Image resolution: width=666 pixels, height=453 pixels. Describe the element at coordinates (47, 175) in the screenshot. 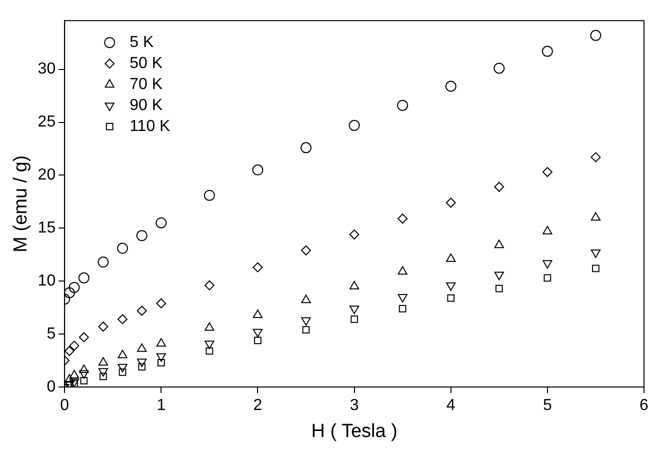

I see `y-tick-label: 20` at that location.